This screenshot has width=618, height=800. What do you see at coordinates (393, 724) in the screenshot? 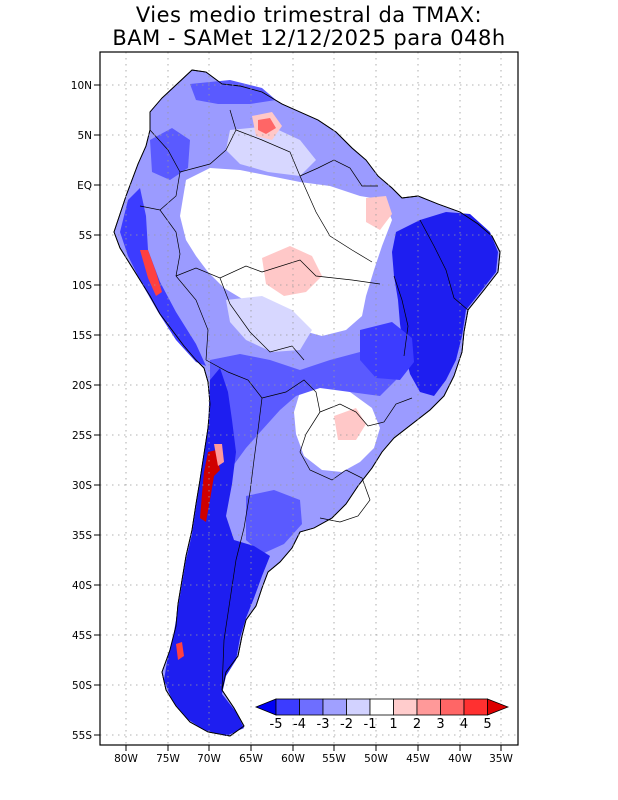
I see `colorbar-label-5: 1` at bounding box center [393, 724].